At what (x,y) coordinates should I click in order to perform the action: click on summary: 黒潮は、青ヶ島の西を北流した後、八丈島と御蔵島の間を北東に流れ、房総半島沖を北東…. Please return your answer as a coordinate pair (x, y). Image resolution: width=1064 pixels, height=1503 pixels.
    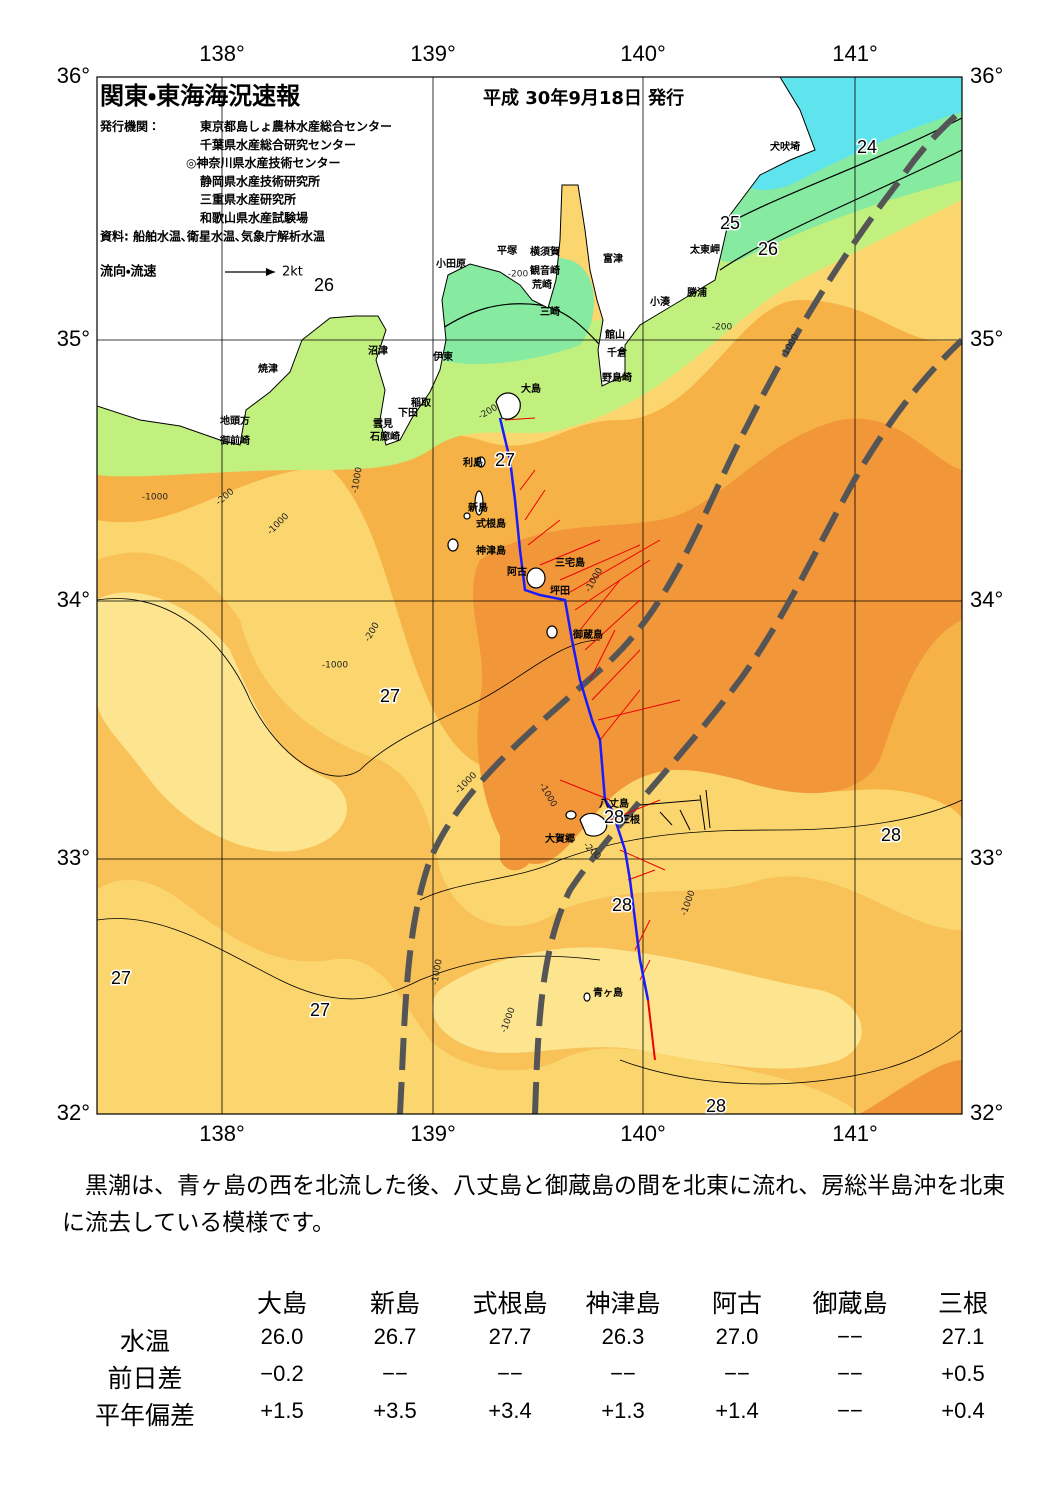
    Looking at the image, I should click on (534, 1204).